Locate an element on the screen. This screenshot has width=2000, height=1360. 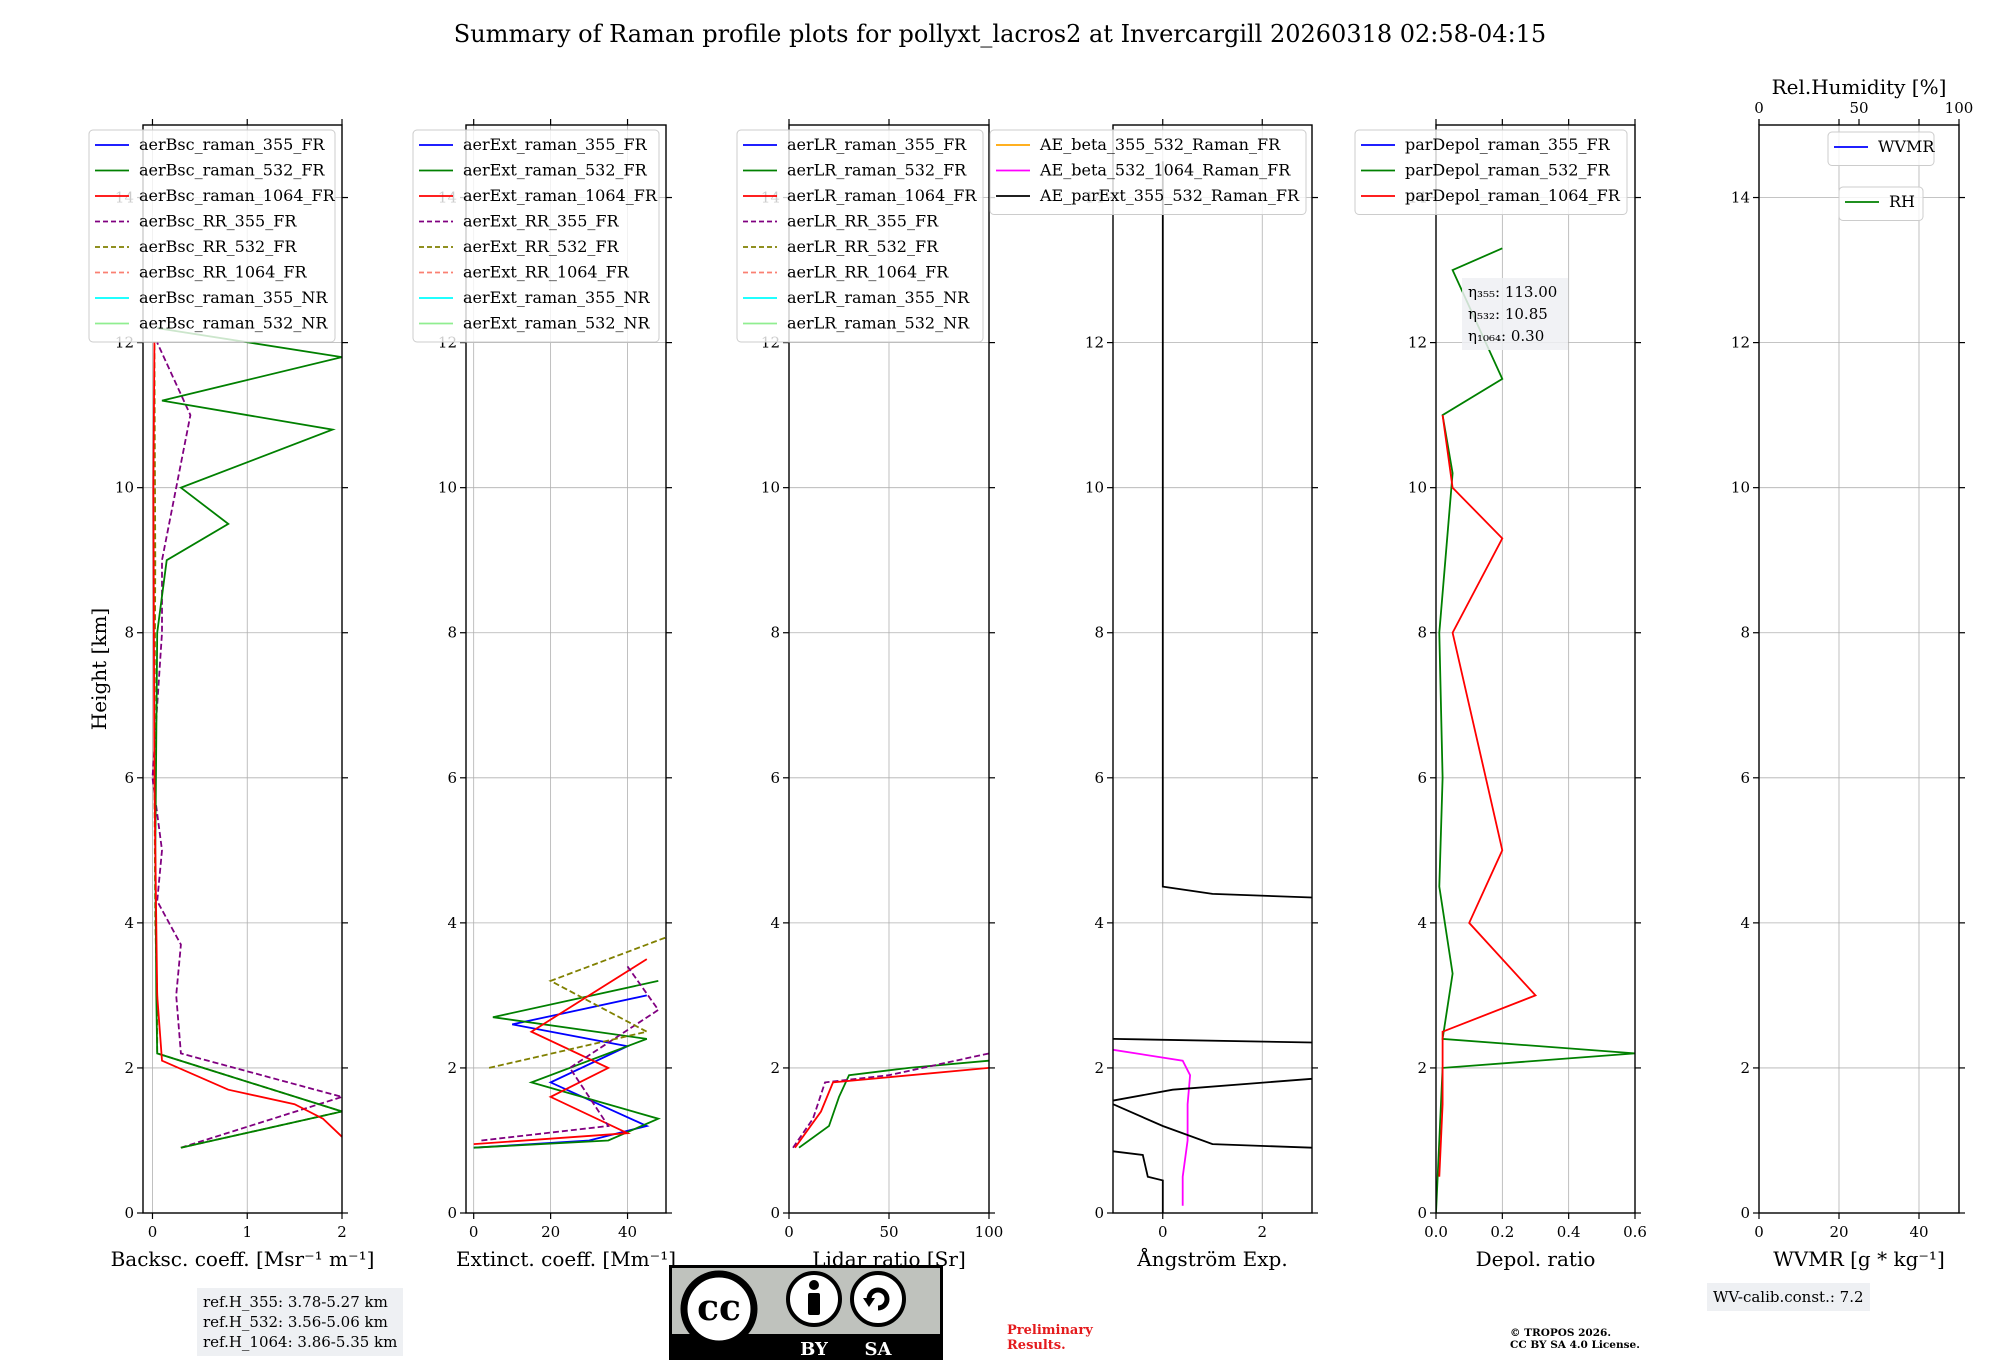
ext-xtick-label: 40 is located at coordinates (627, 1232).